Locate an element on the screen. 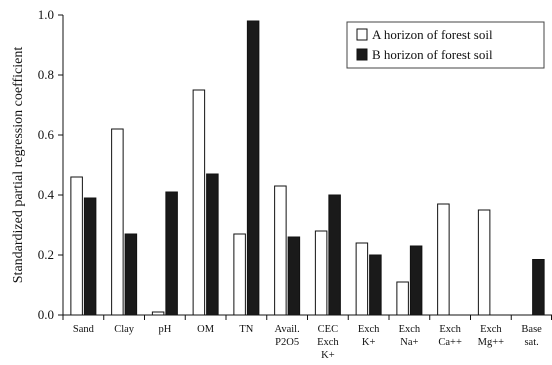 The width and height of the screenshot is (552, 365). x-category-label: Na+ is located at coordinates (409, 342).